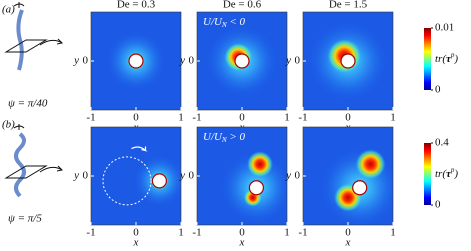 This screenshot has height=251, width=471. Describe the element at coordinates (136, 5) in the screenshot. I see `panel-title: De = 0.3` at that location.